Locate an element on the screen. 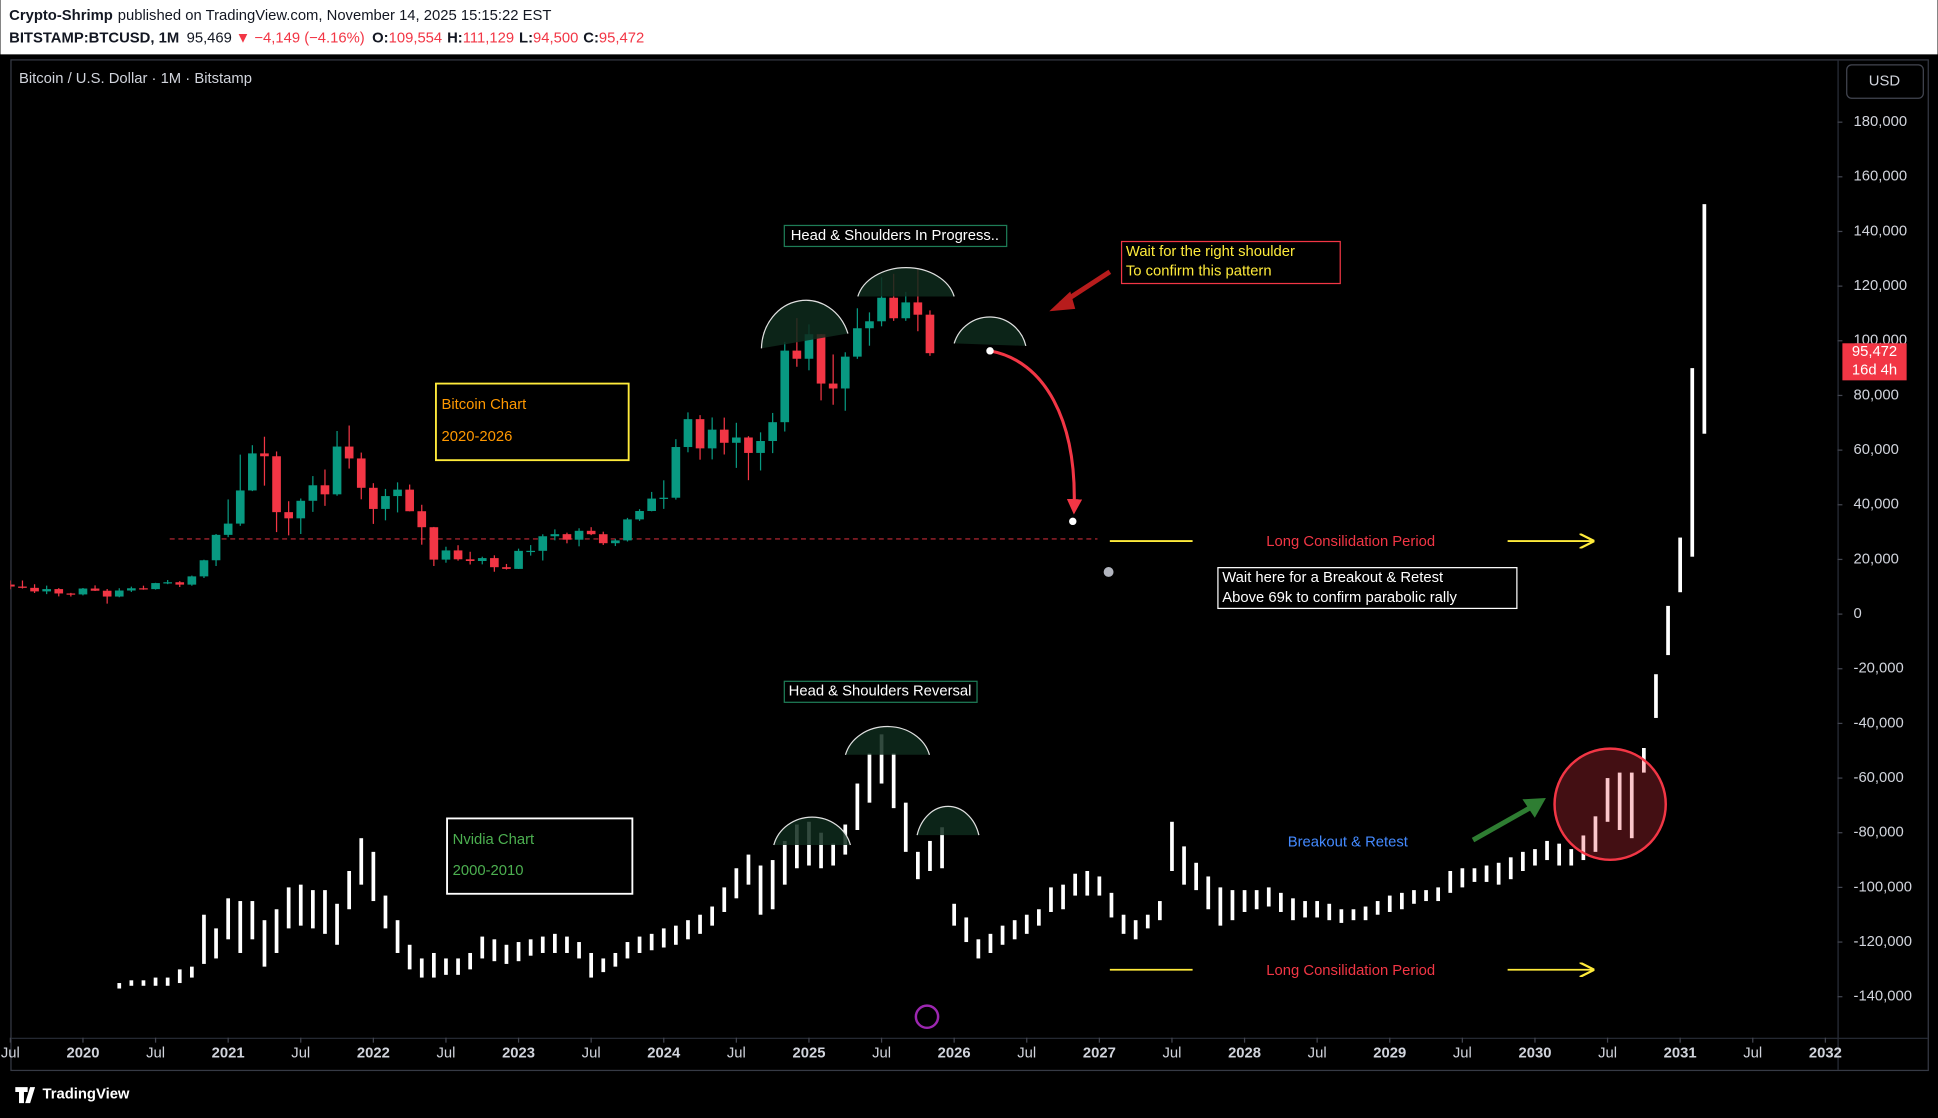 This screenshot has width=1938, height=1118. currency-button is located at coordinates (1885, 81).